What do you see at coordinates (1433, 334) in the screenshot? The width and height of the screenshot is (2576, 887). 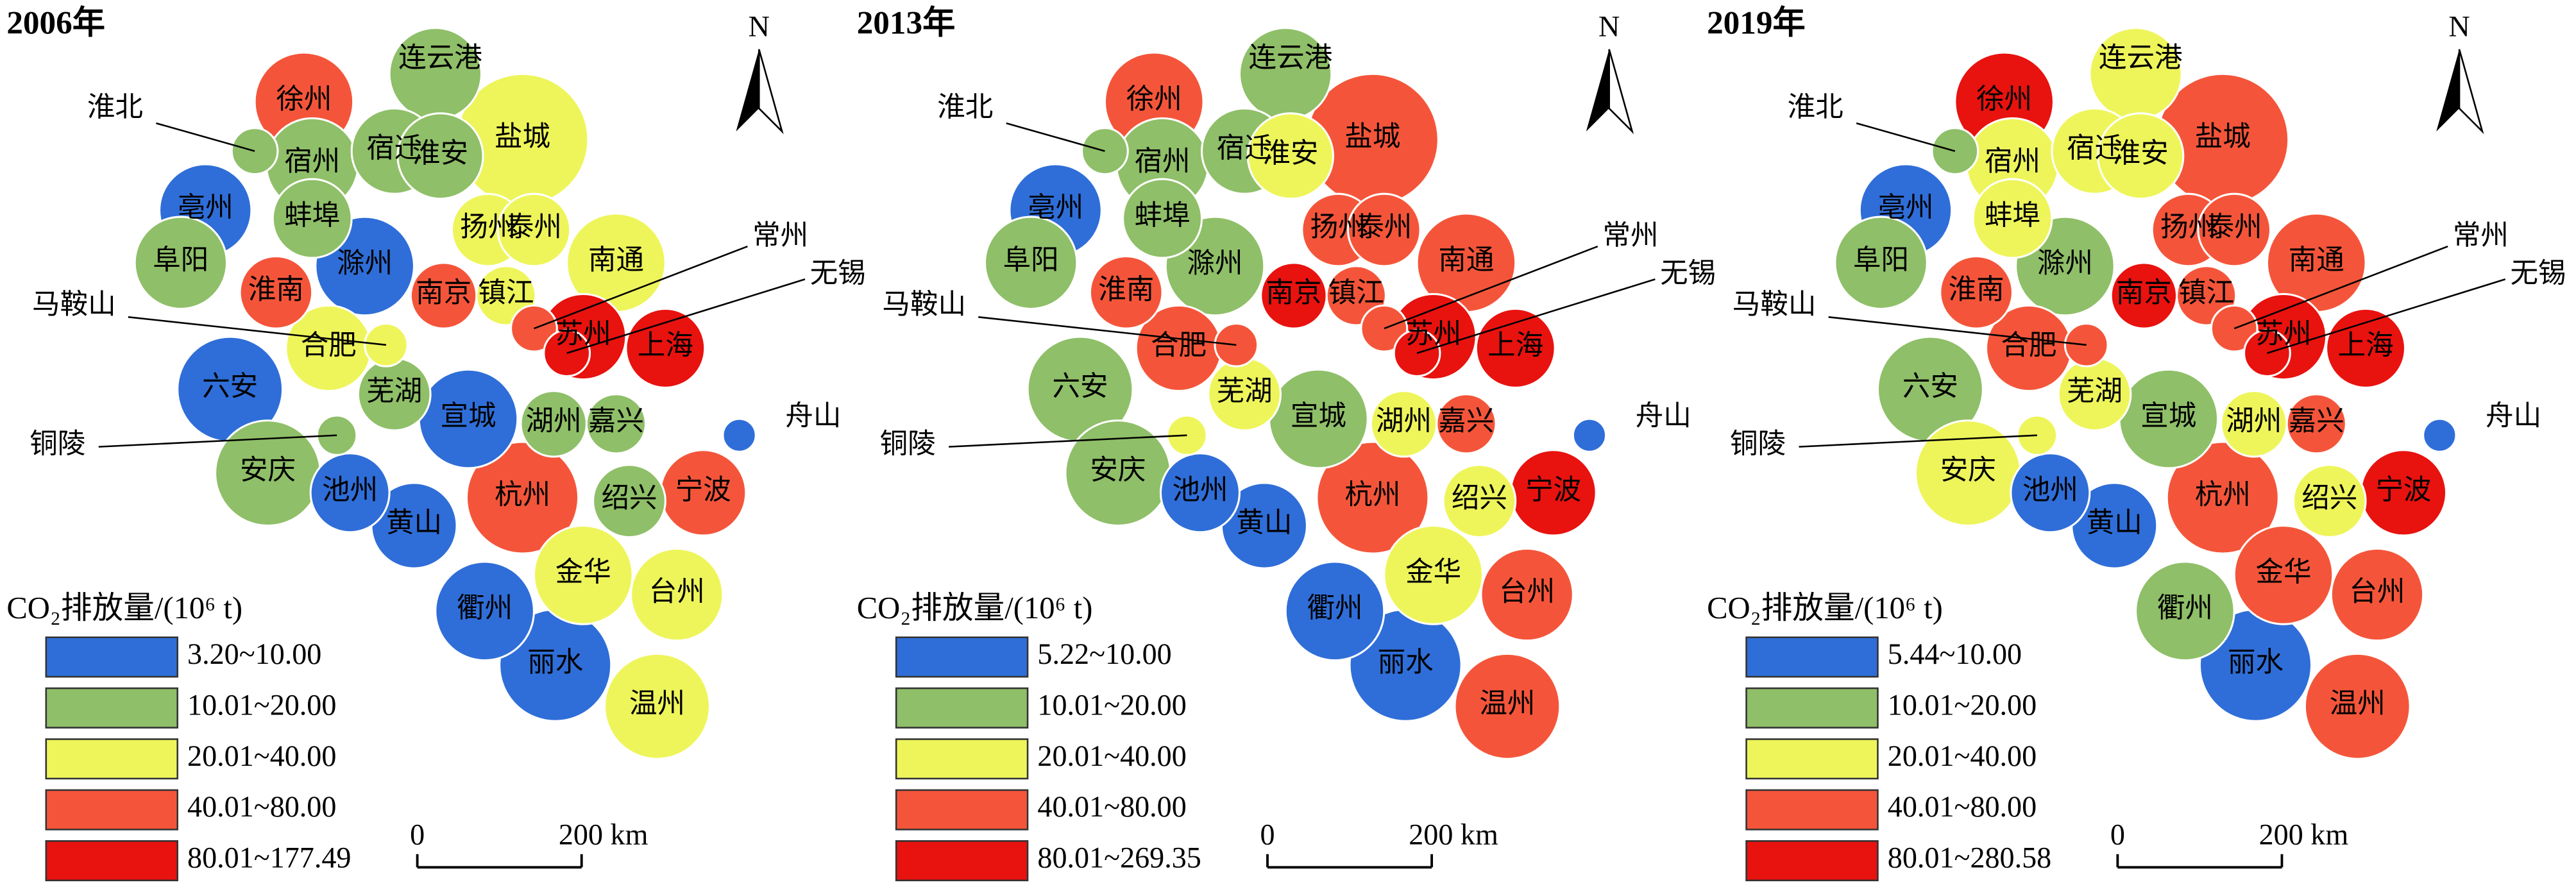 I see `city-label: 苏州` at bounding box center [1433, 334].